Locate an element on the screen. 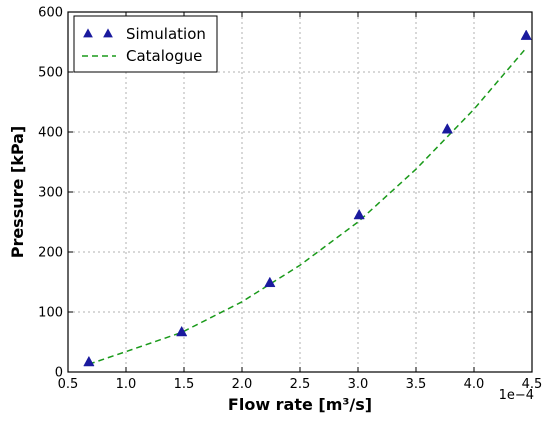 This screenshot has width=550, height=421. y-axis-label: Pressure [kPa] is located at coordinates (17, 192).